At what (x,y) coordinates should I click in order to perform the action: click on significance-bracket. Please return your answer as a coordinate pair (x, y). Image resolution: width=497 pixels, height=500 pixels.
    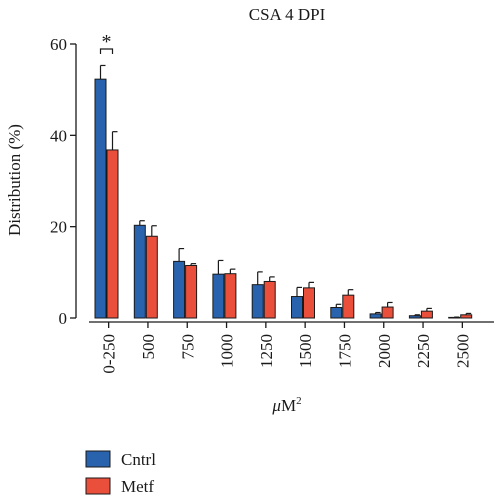
    Looking at the image, I should click on (106, 51).